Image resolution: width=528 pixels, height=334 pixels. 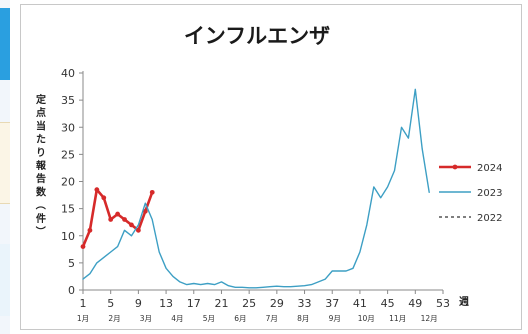 I want to click on legend-label-2024: 2024, so click(x=489, y=168).